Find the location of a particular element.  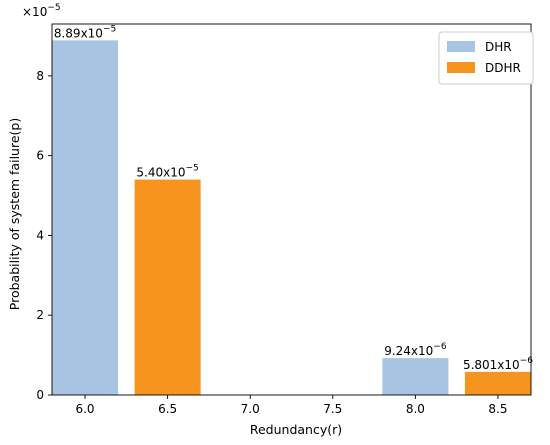

x-axis-ticks: 6.0 6.5 7.0 7.5 8.0 8.5 is located at coordinates (291, 405).